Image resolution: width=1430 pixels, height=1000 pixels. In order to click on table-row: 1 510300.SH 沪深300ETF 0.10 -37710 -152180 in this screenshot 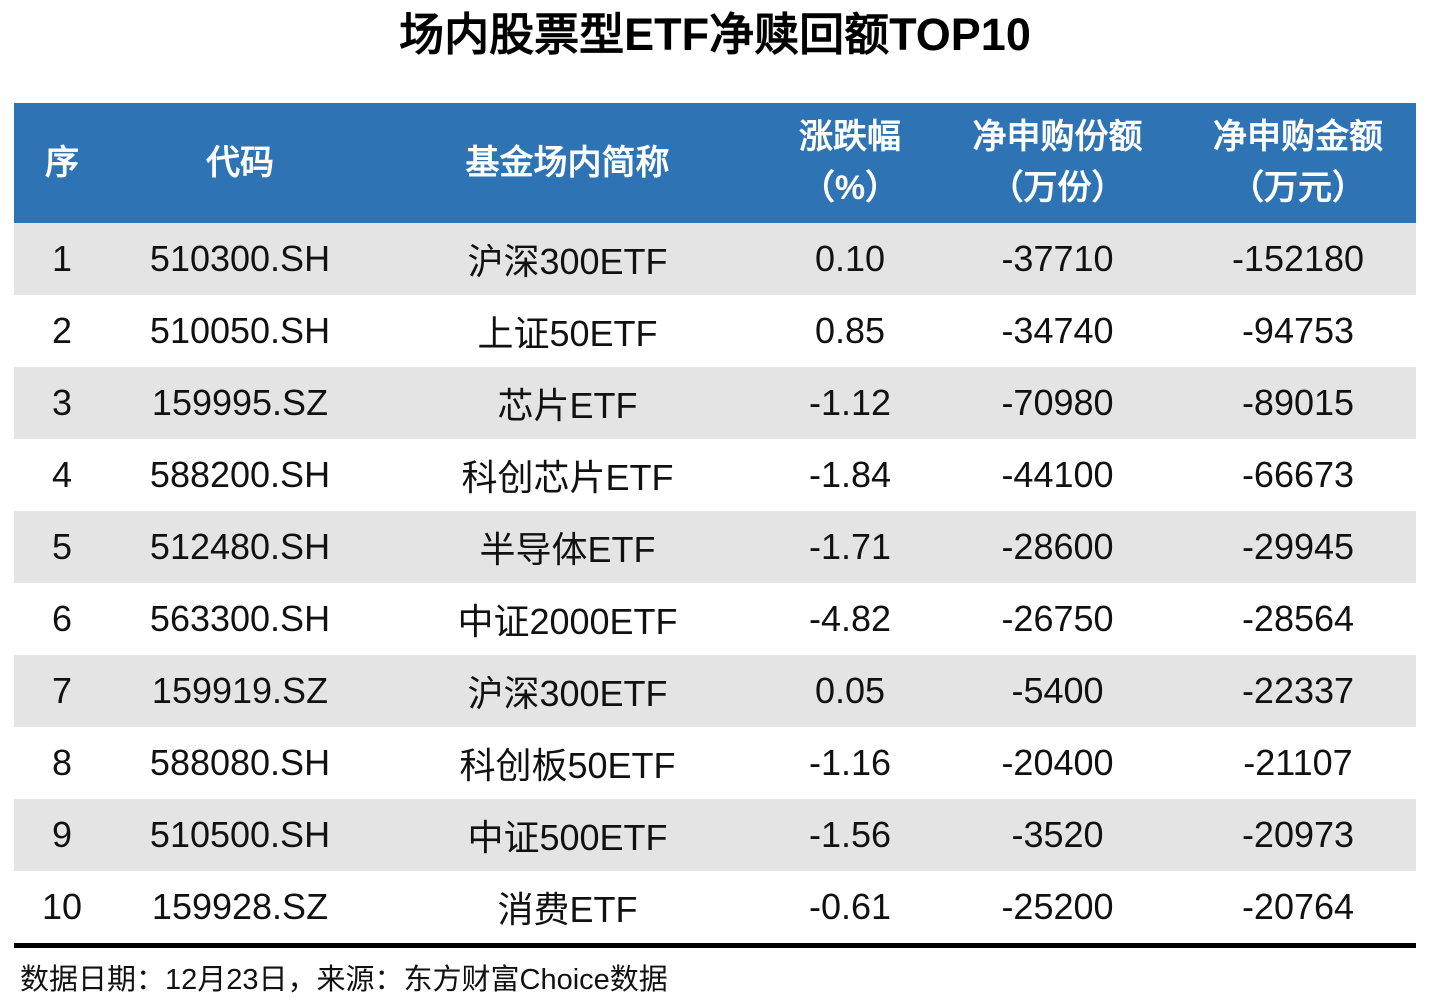, I will do `click(715, 259)`.